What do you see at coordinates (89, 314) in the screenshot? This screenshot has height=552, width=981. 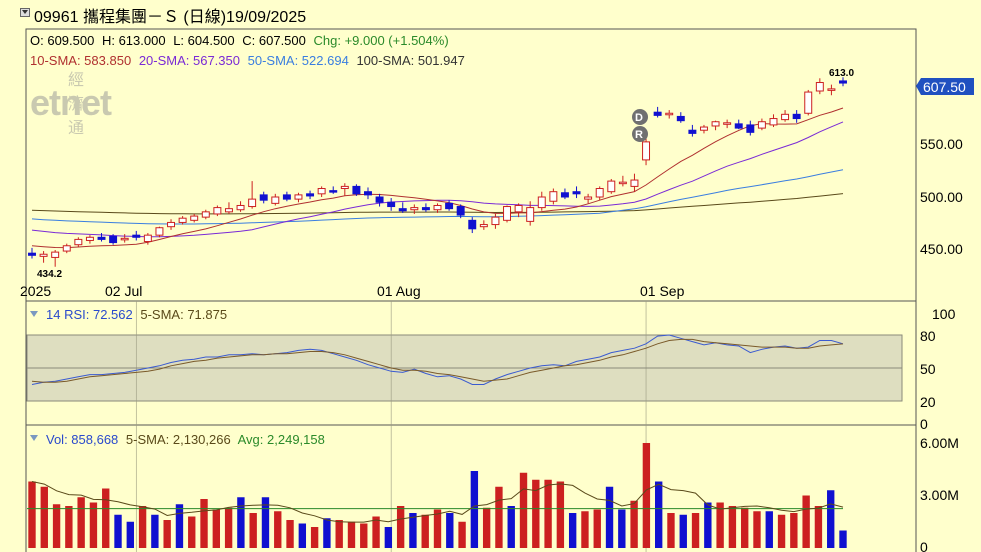 I see `rsi-legend-value: 14 RSI: 72.562` at bounding box center [89, 314].